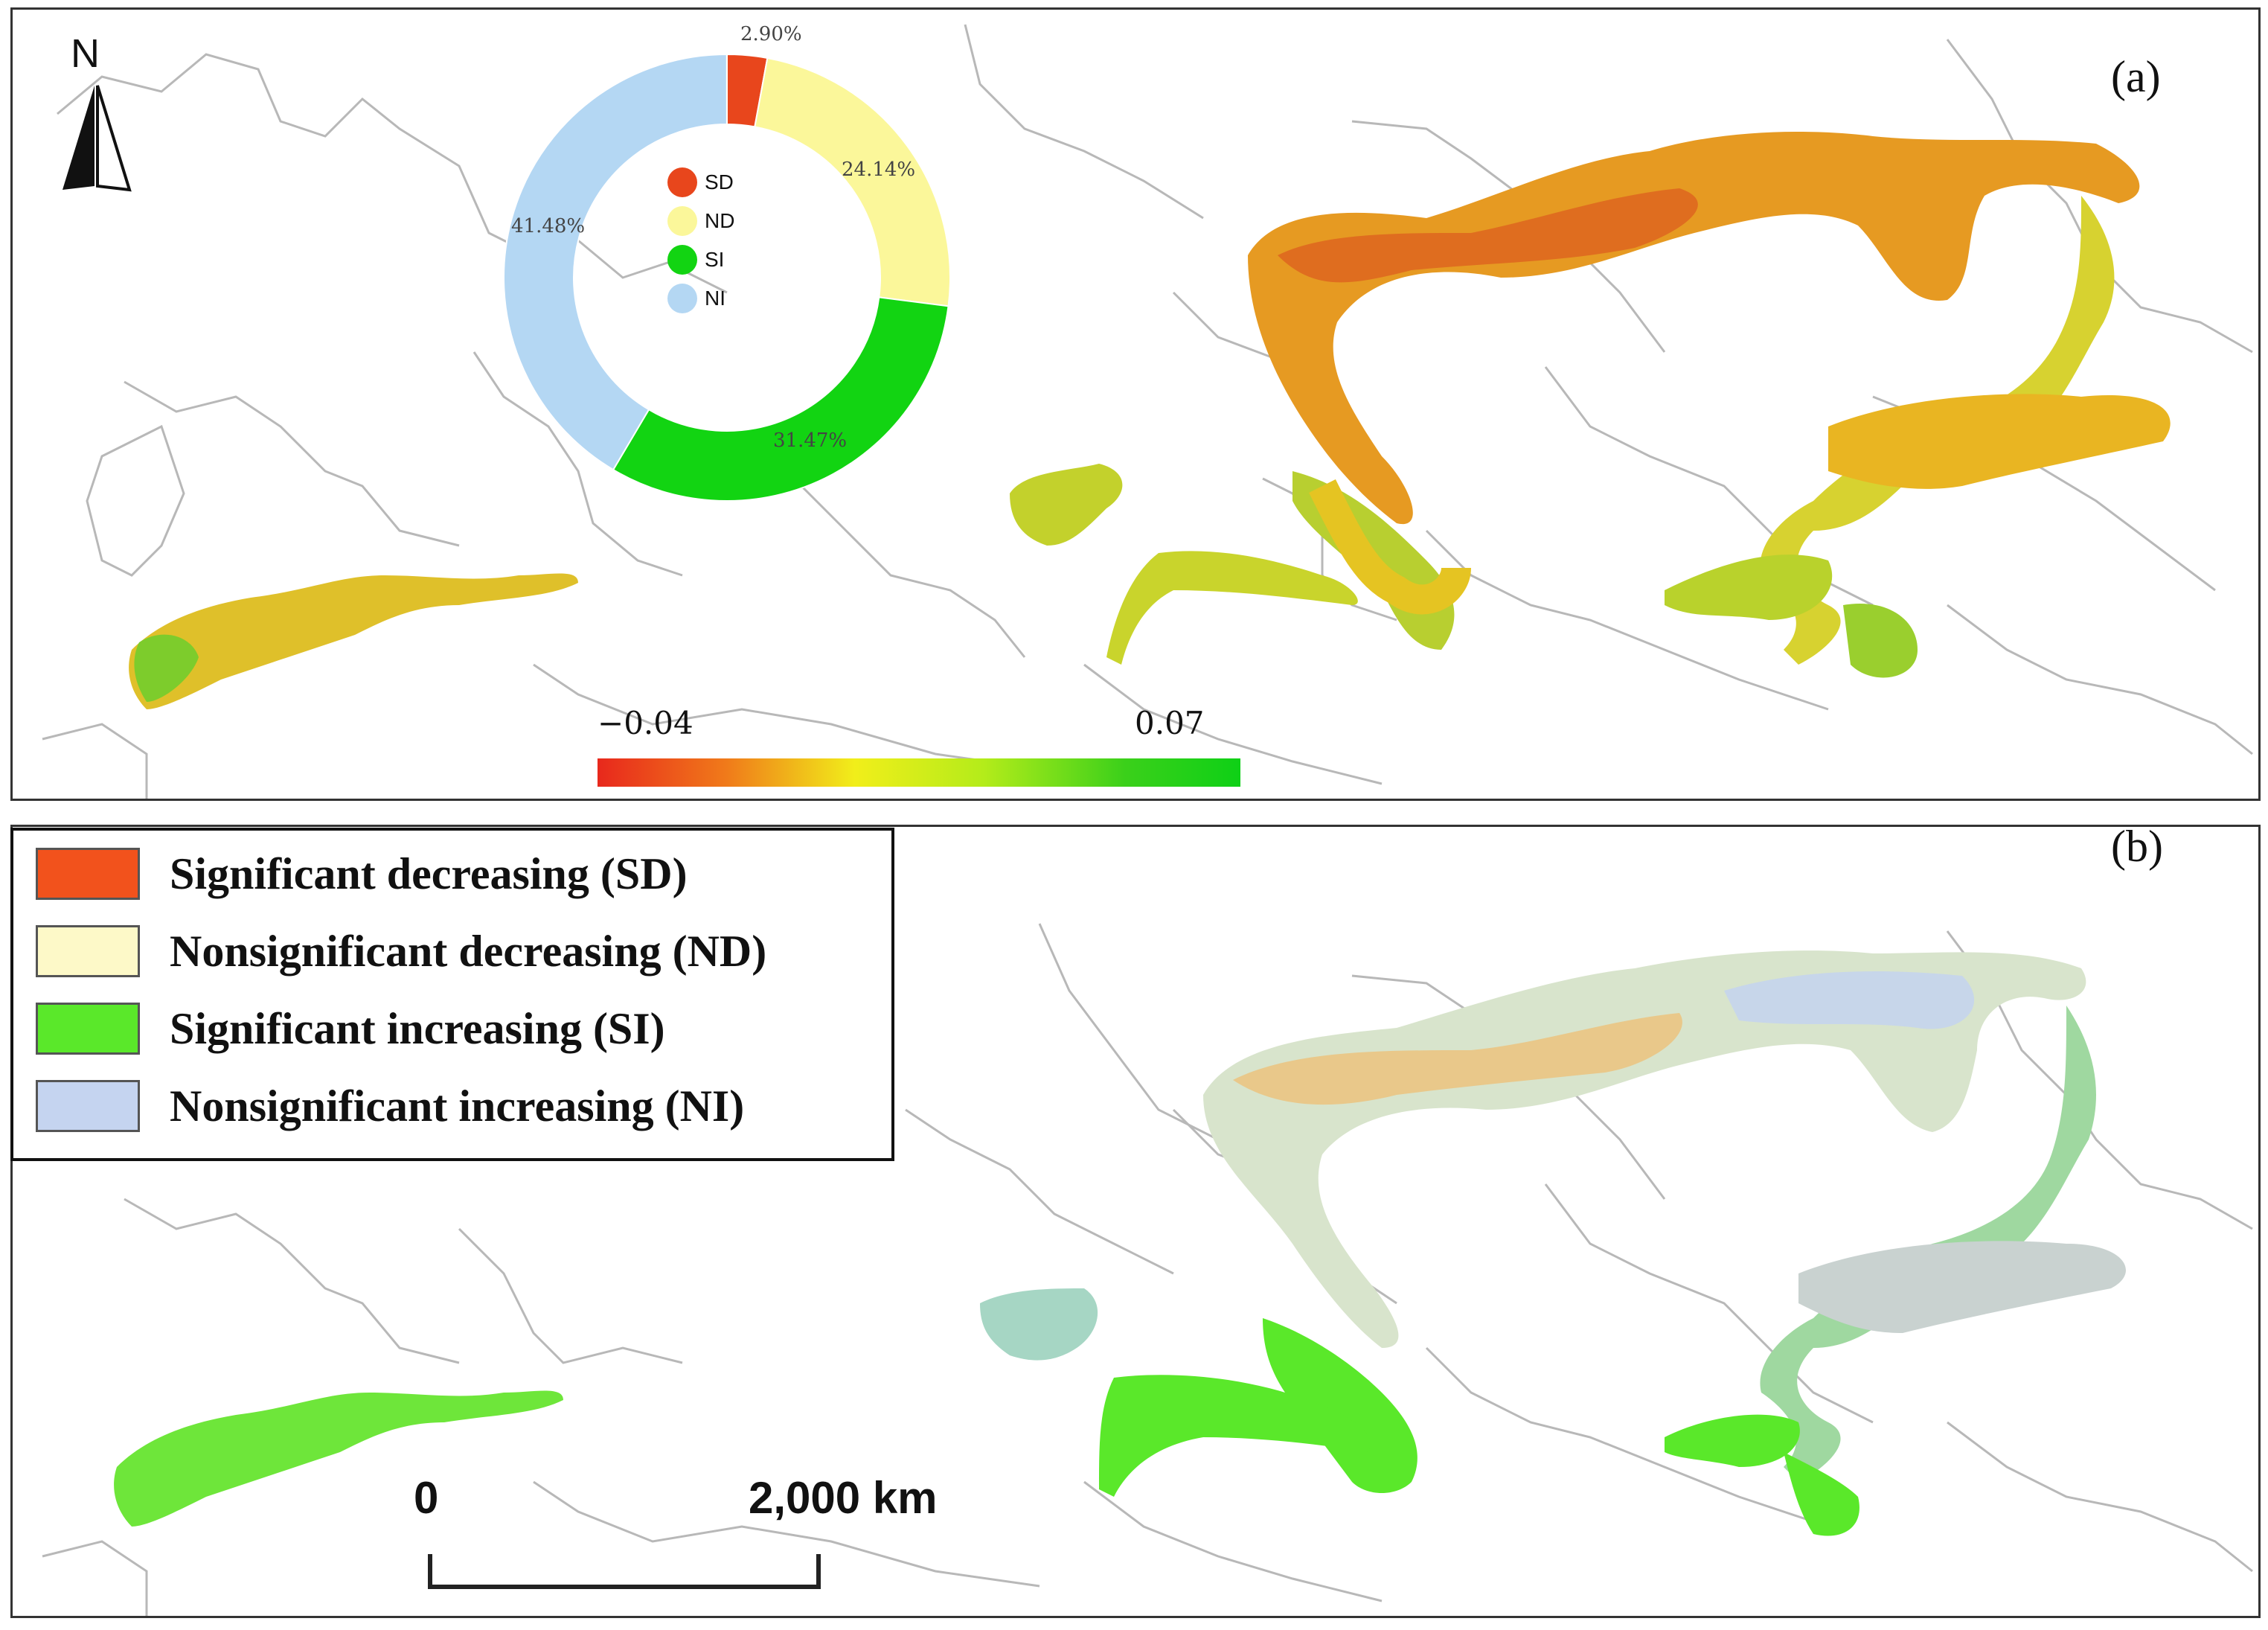 Image resolution: width=2268 pixels, height=1630 pixels. I want to click on scale-bar, so click(624, 1571).